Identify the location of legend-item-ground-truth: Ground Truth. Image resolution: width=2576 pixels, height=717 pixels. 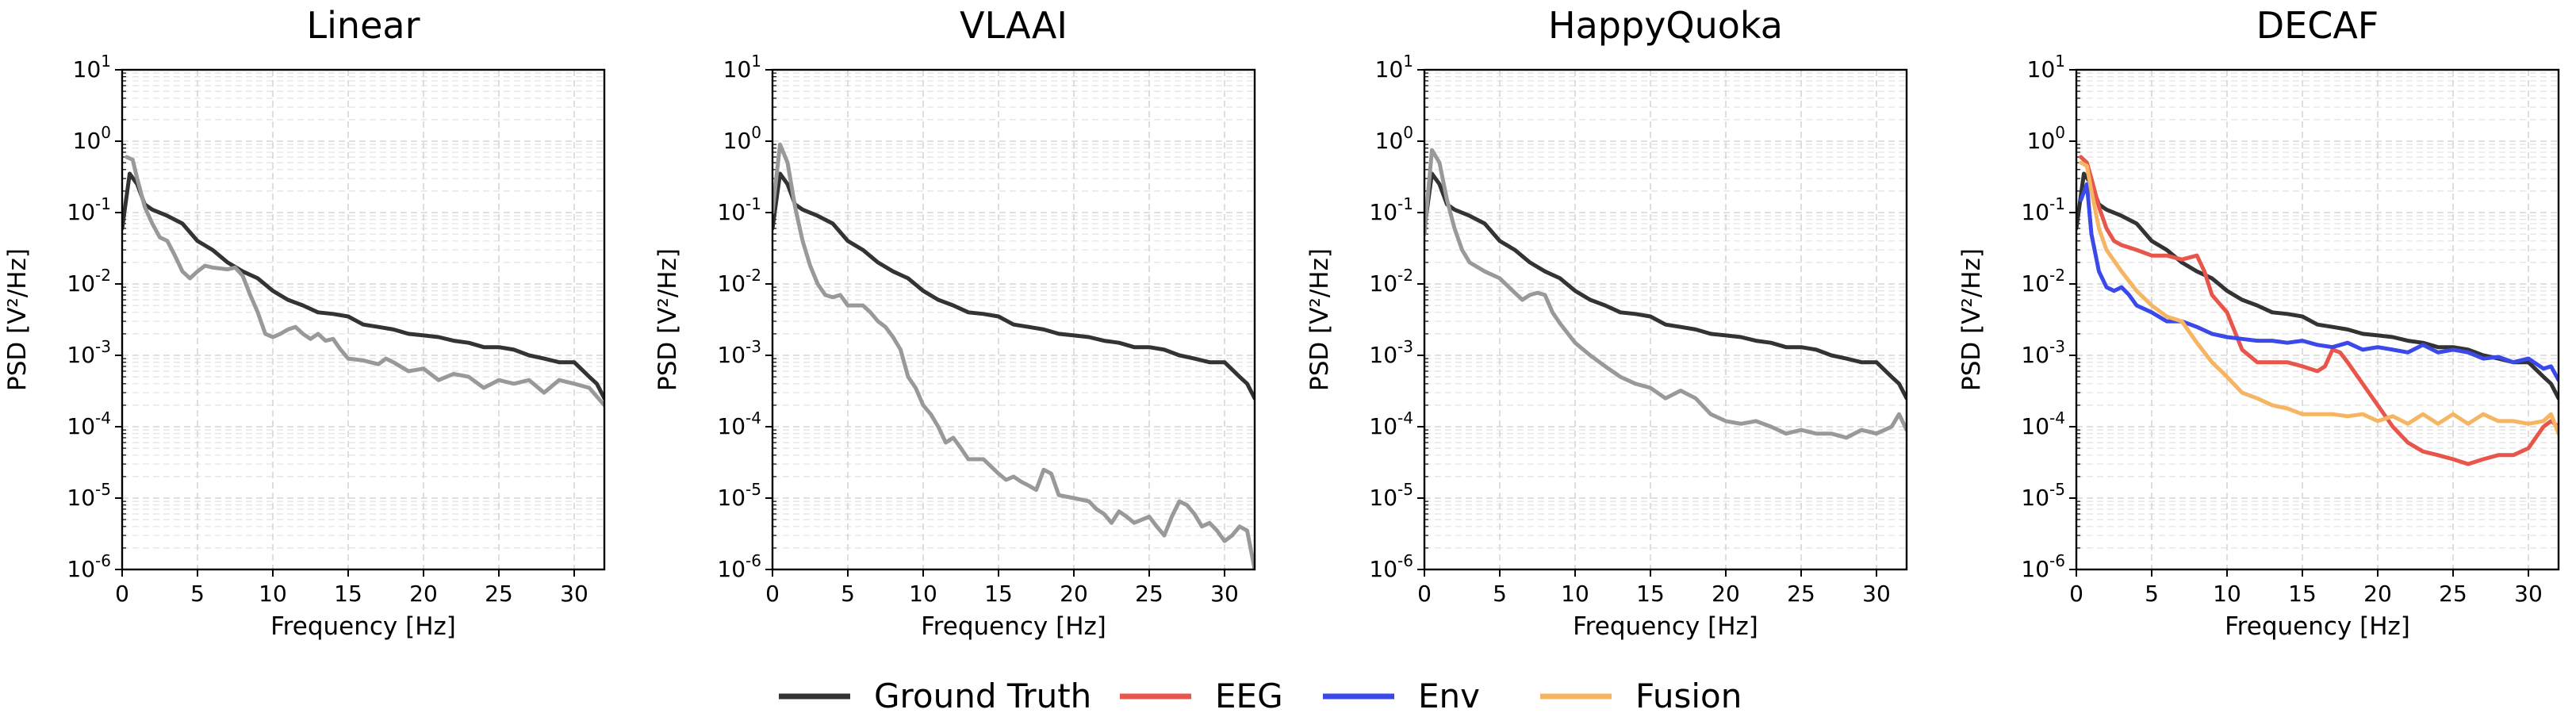
(935, 696).